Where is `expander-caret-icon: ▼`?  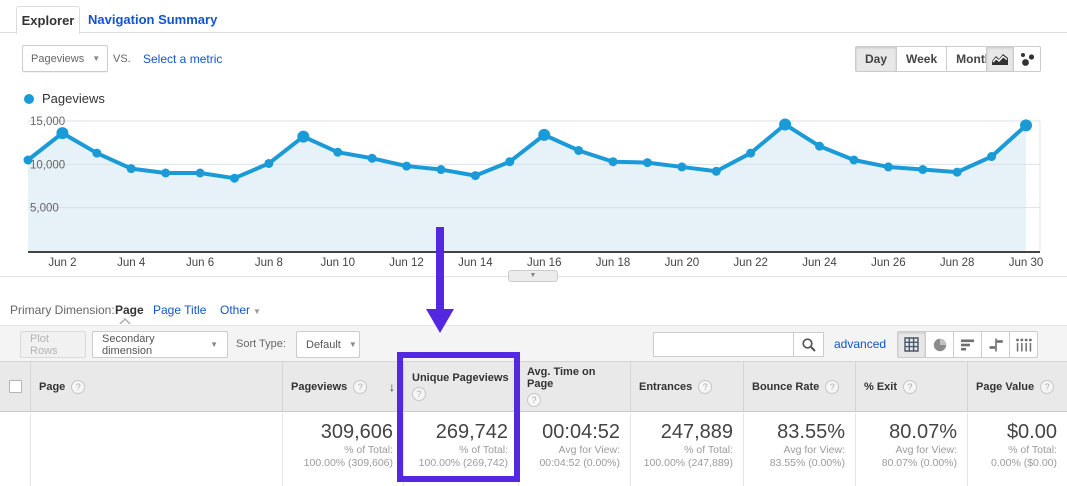
expander-caret-icon: ▼ is located at coordinates (533, 275).